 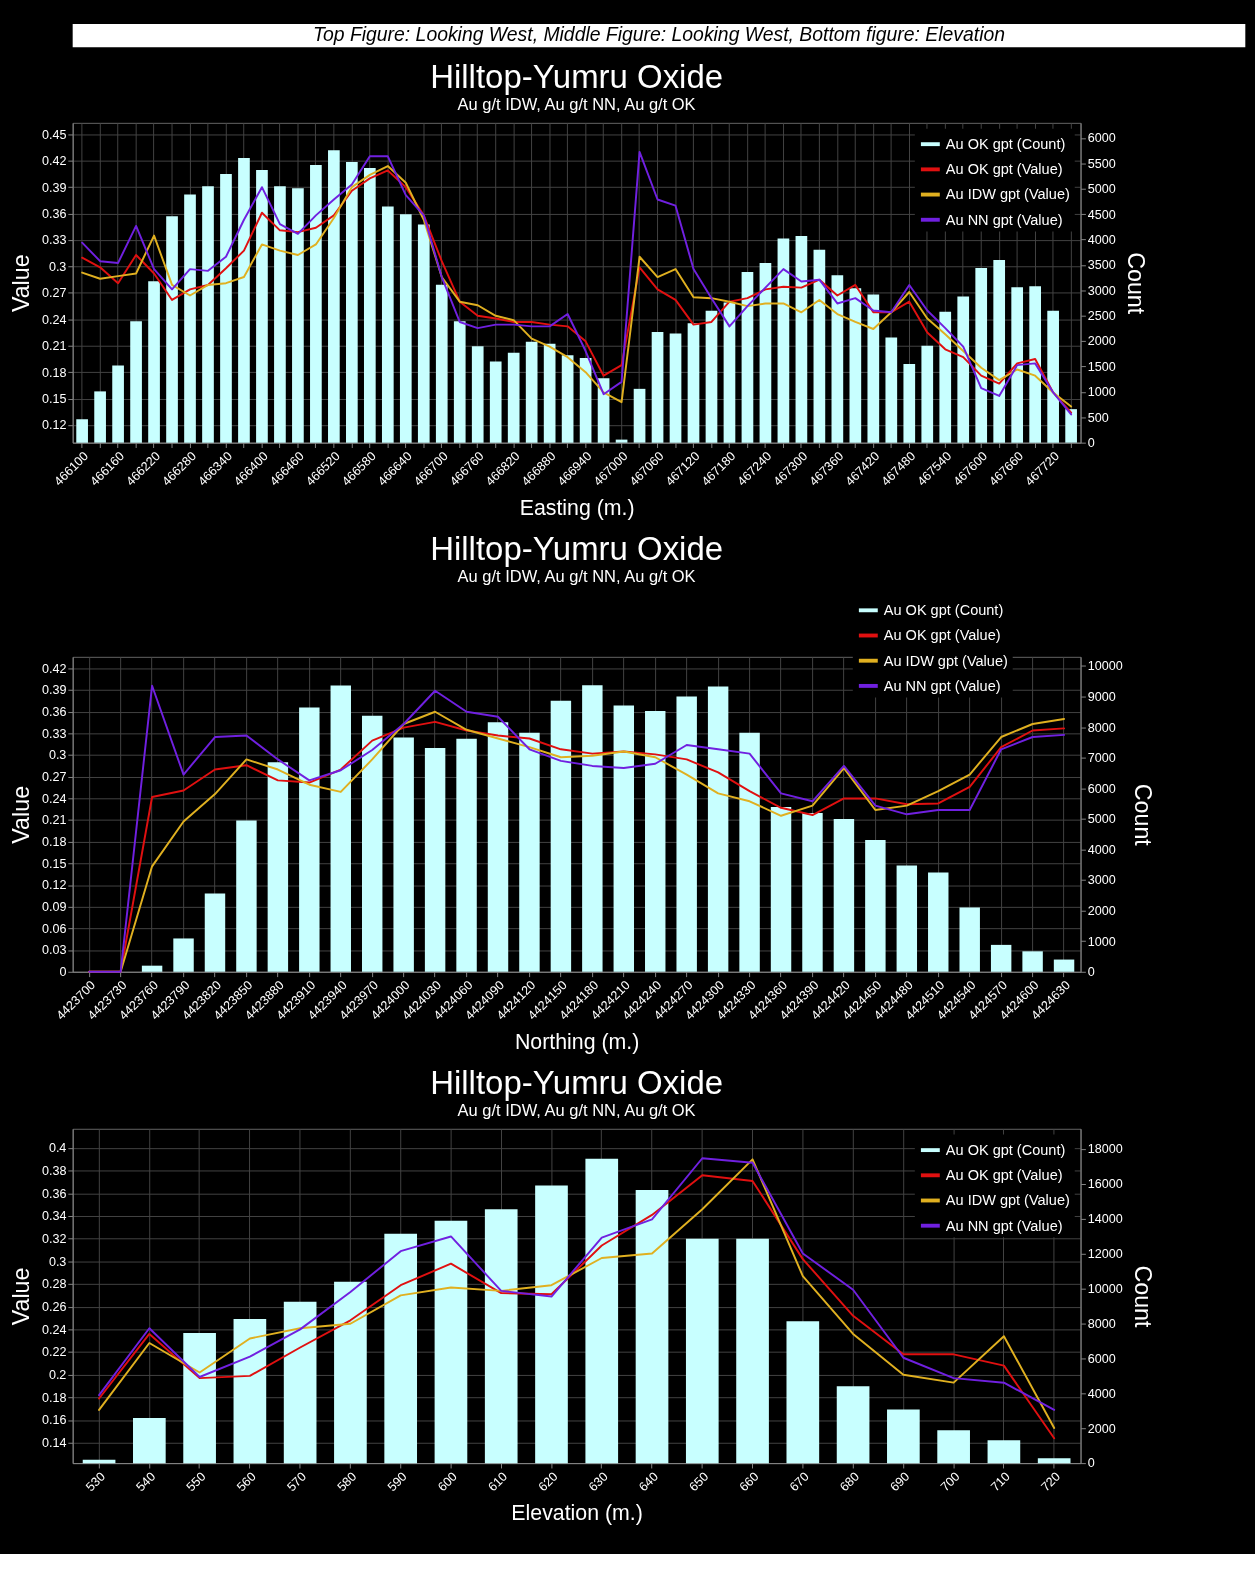 I want to click on y2-tick-label: 3000, so click(x=1101, y=290).